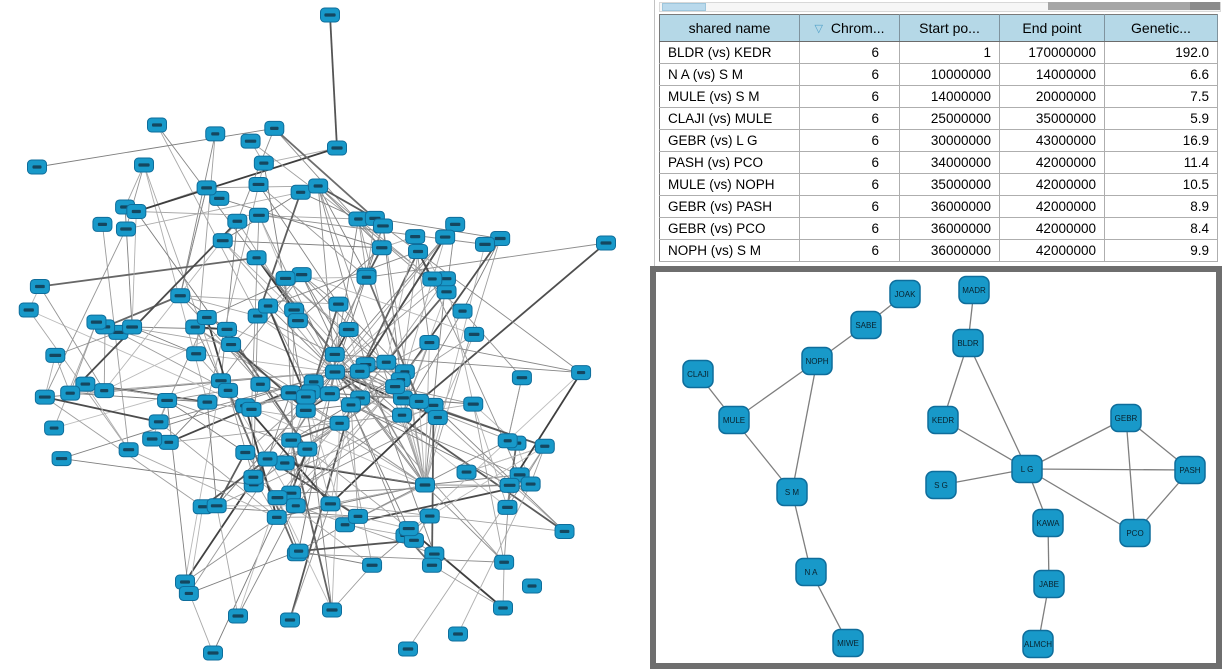 The image size is (1222, 669). I want to click on network-node: CLAJI, so click(698, 374).